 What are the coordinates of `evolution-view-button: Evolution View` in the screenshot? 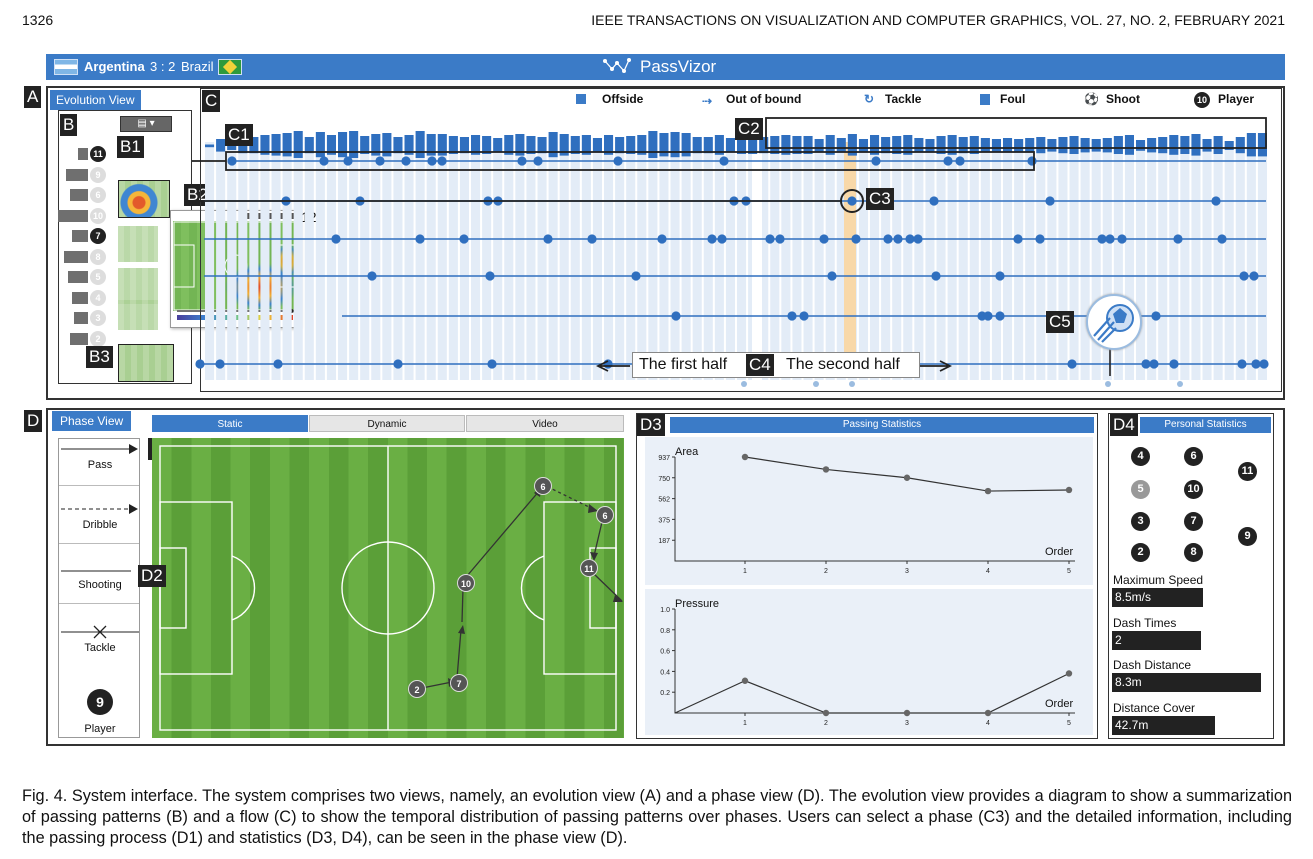 It's located at (95, 100).